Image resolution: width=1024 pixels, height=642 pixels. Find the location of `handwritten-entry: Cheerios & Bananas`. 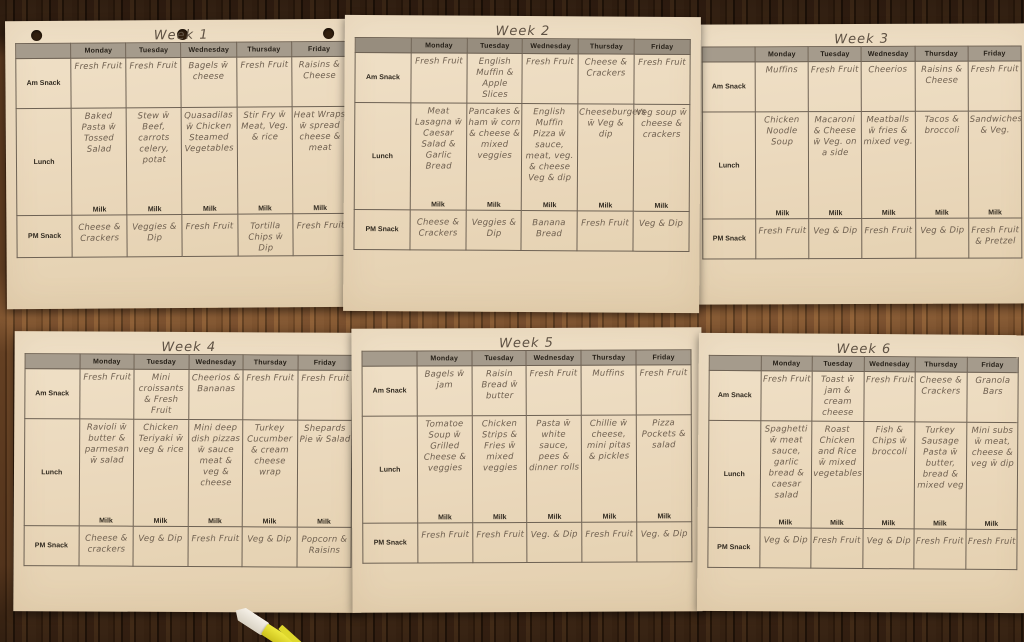

handwritten-entry: Cheerios & Bananas is located at coordinates (215, 383).